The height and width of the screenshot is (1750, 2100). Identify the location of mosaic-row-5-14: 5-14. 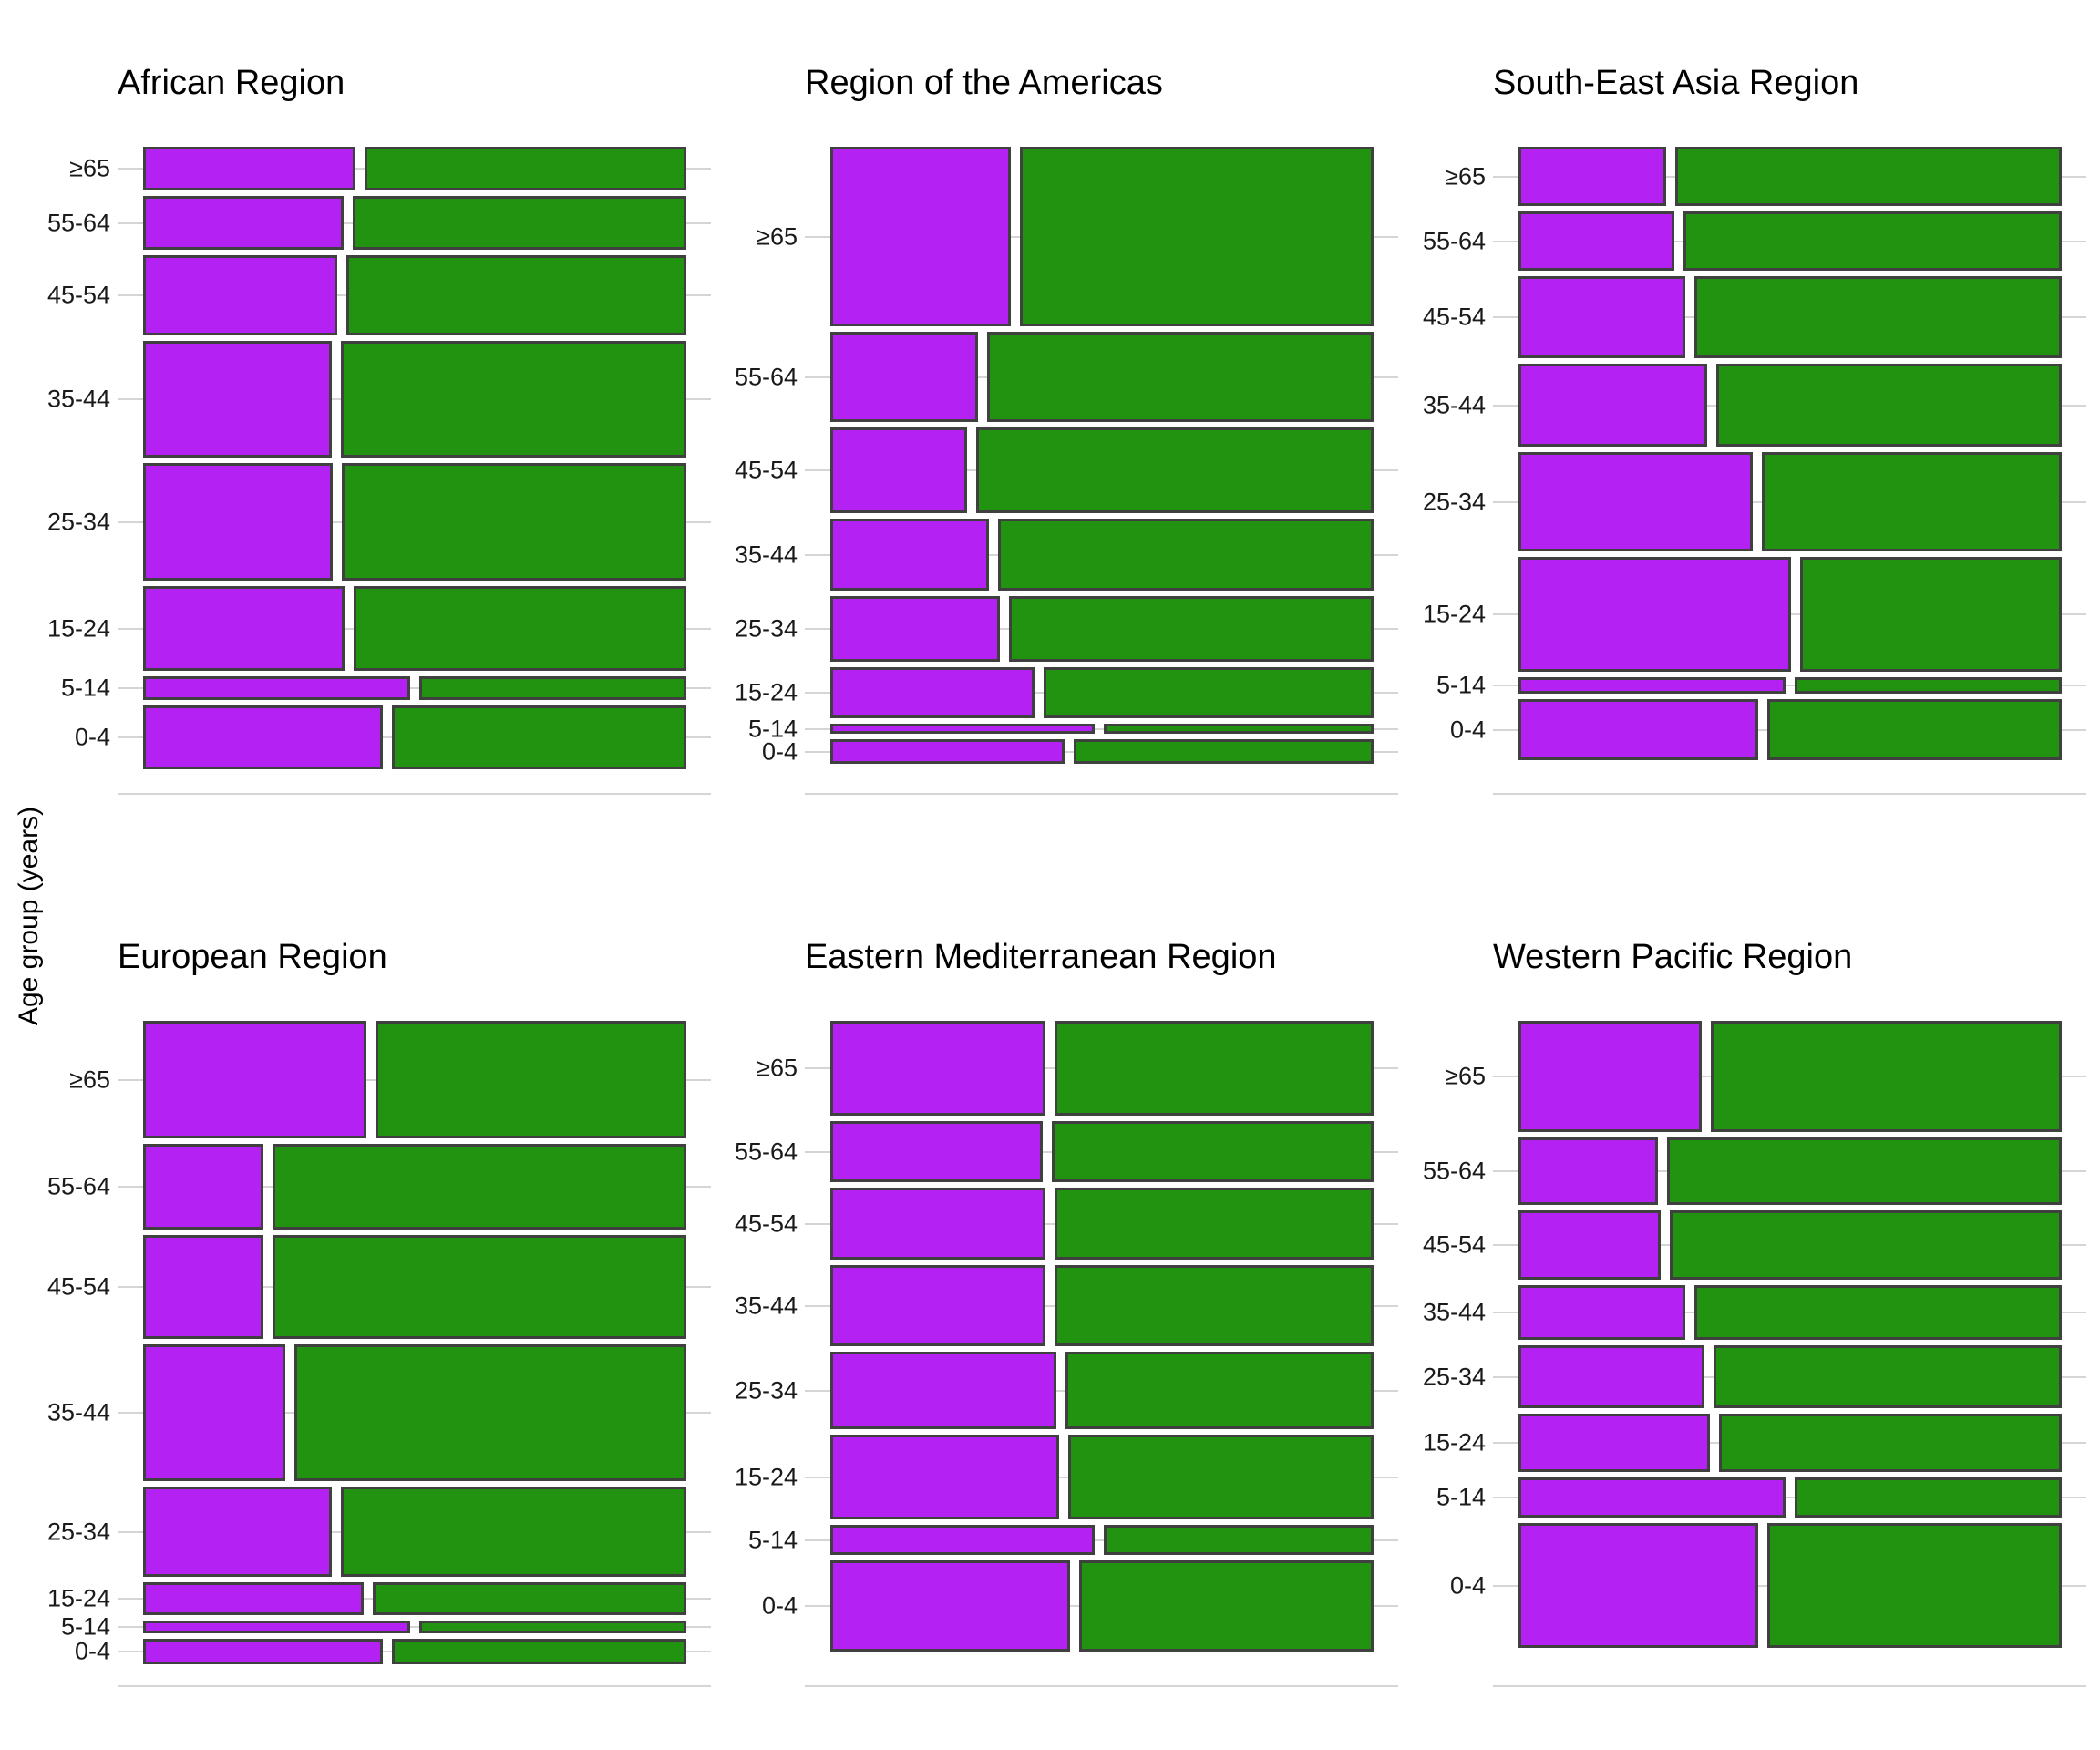
(386, 1627).